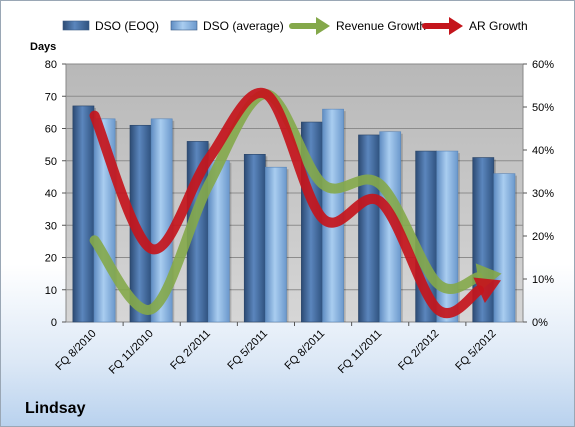 Image resolution: width=575 pixels, height=427 pixels. Describe the element at coordinates (75, 350) in the screenshot. I see `x-tick-label: FQ 8/2010` at that location.